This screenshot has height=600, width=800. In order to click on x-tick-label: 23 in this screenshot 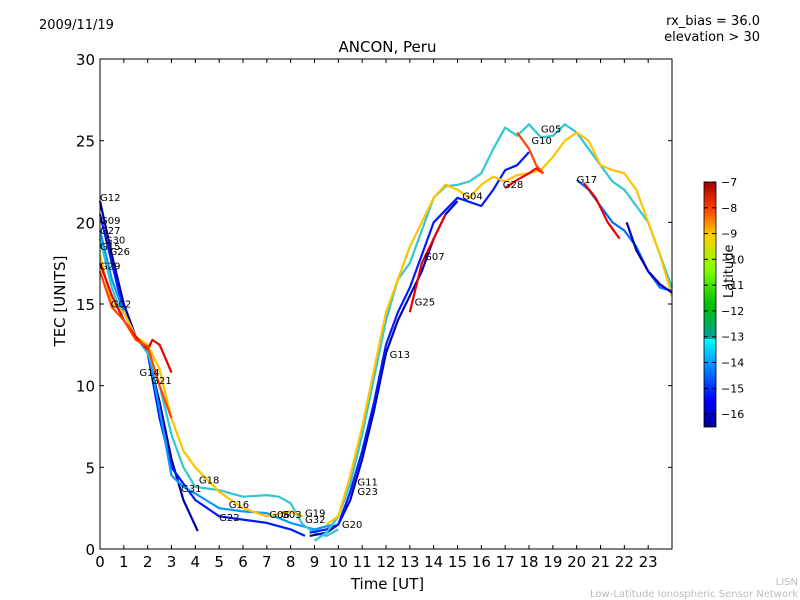, I will do `click(648, 562)`.